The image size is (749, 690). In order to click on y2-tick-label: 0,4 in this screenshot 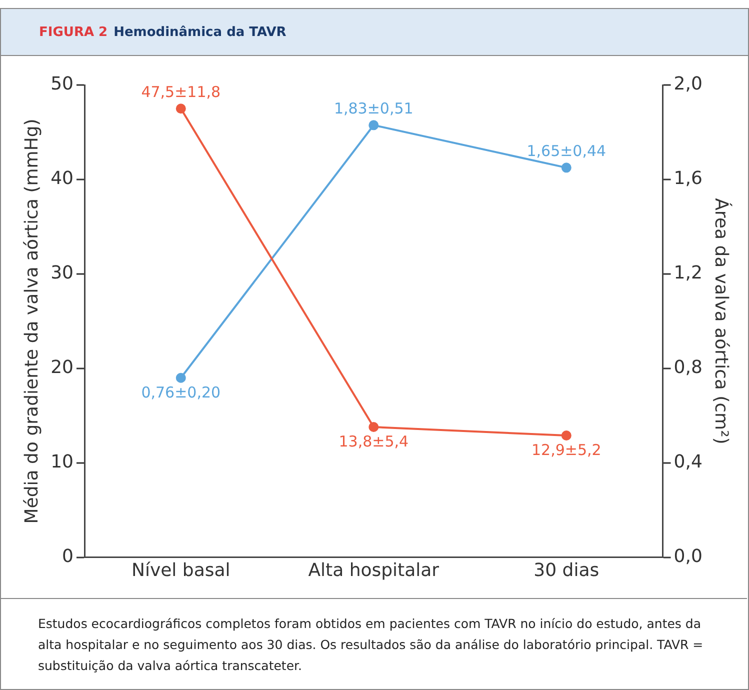, I will do `click(688, 462)`.